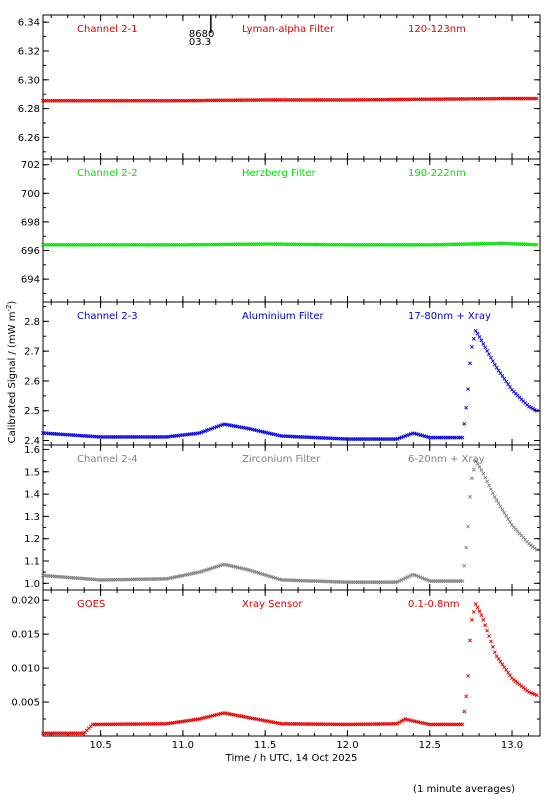 Image resolution: width=550 pixels, height=800 pixels. Describe the element at coordinates (107, 316) in the screenshot. I see `channel-label: Channel 2-3` at that location.